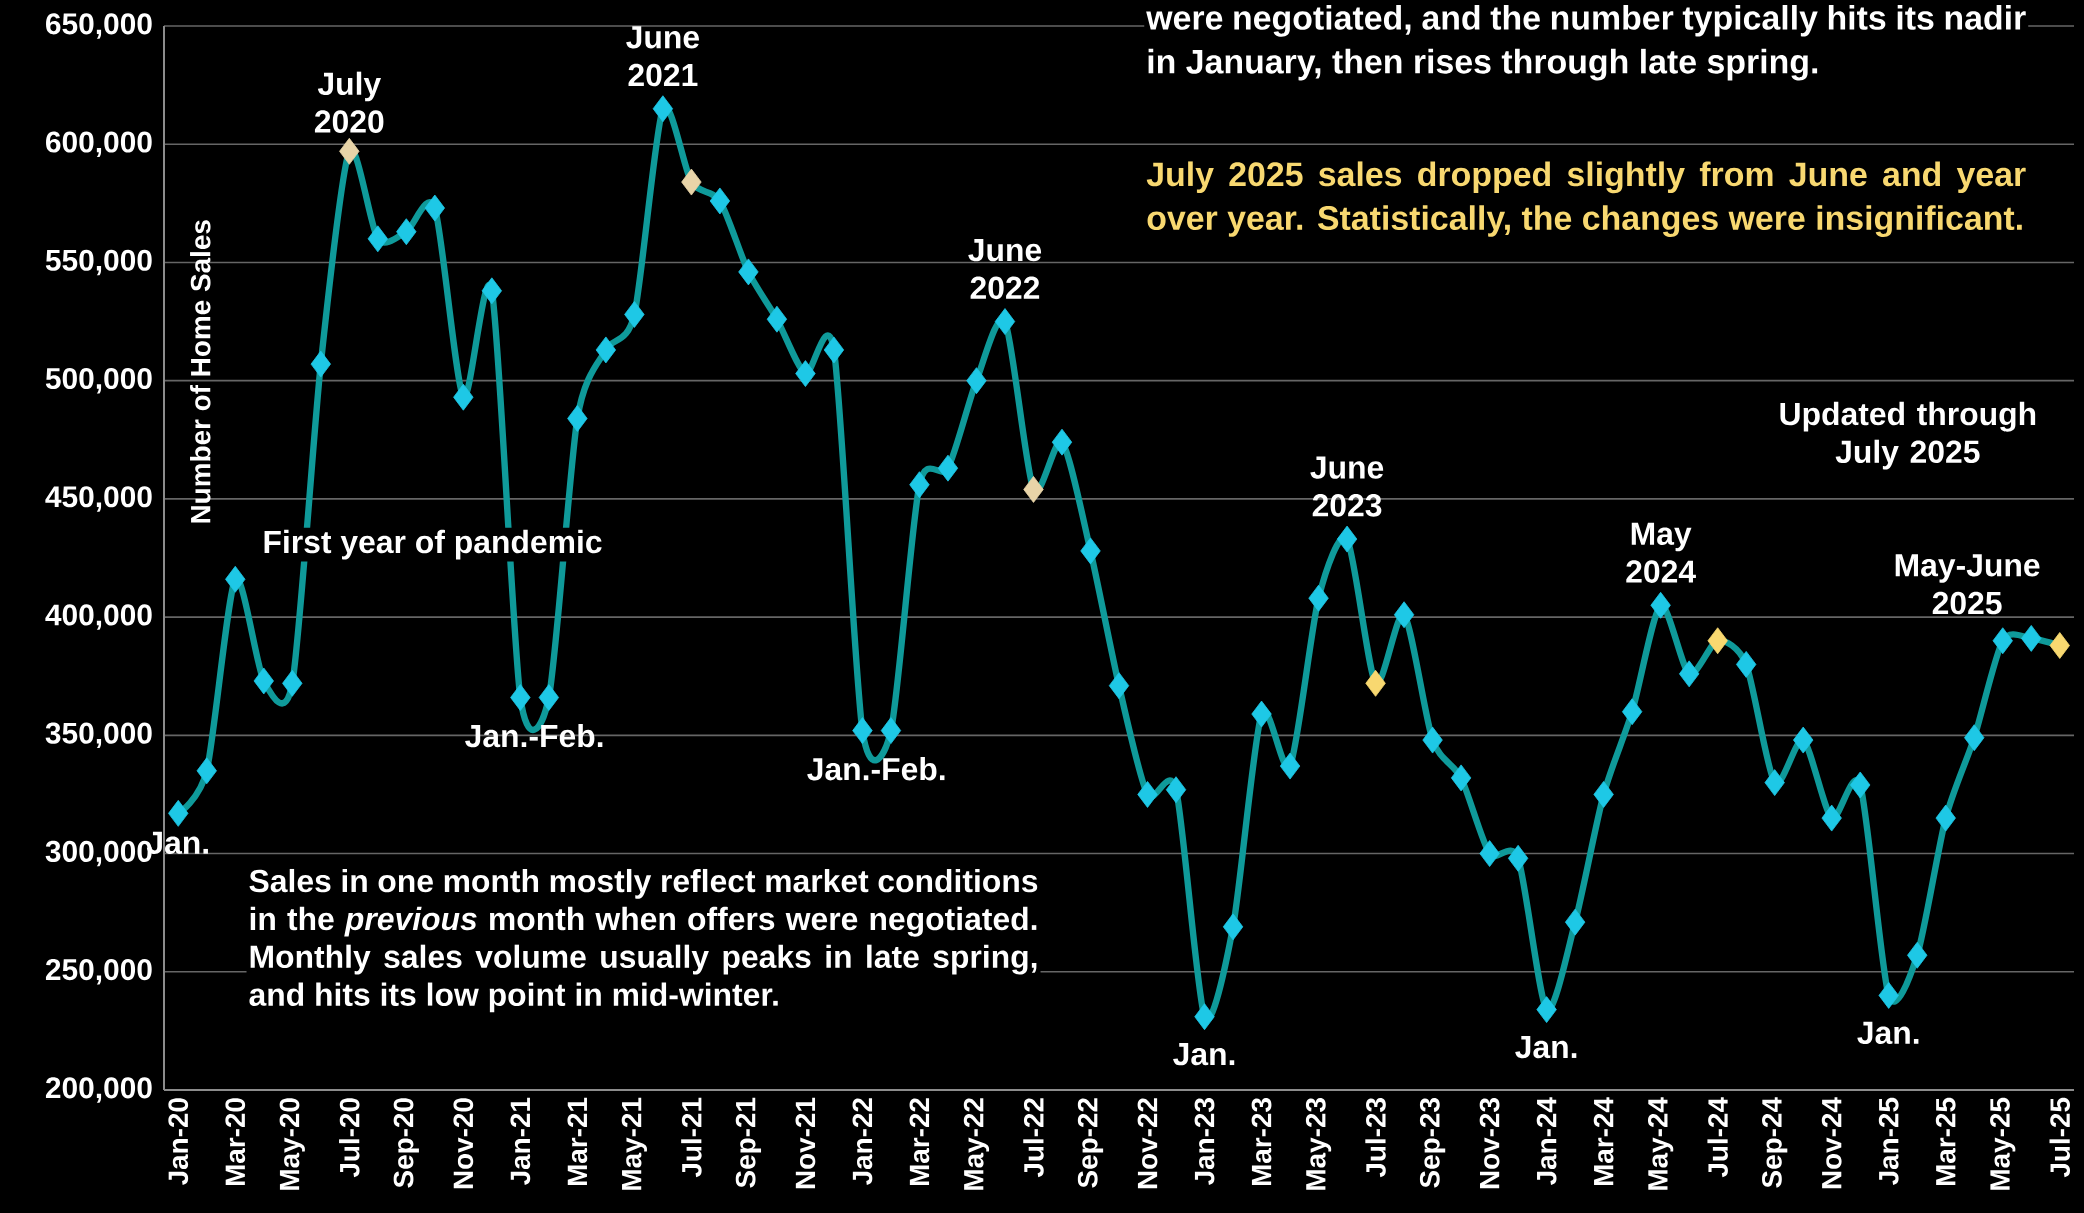 The image size is (2084, 1213). I want to click on annotation: May-June 2025, so click(1967, 584).